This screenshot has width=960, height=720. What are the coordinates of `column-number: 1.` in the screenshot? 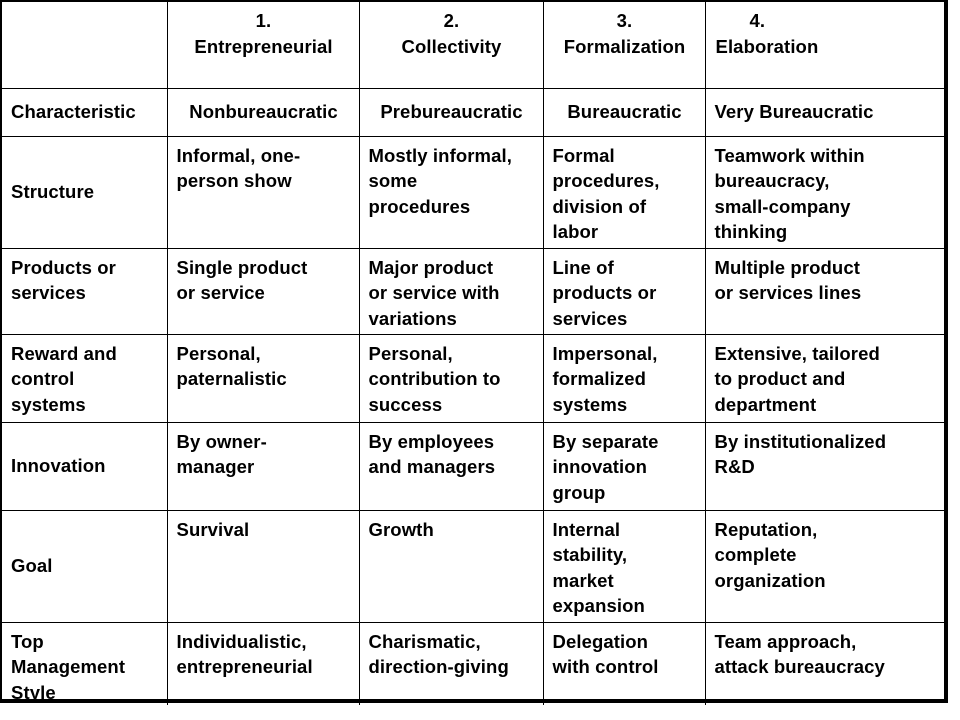 It's located at (263, 20).